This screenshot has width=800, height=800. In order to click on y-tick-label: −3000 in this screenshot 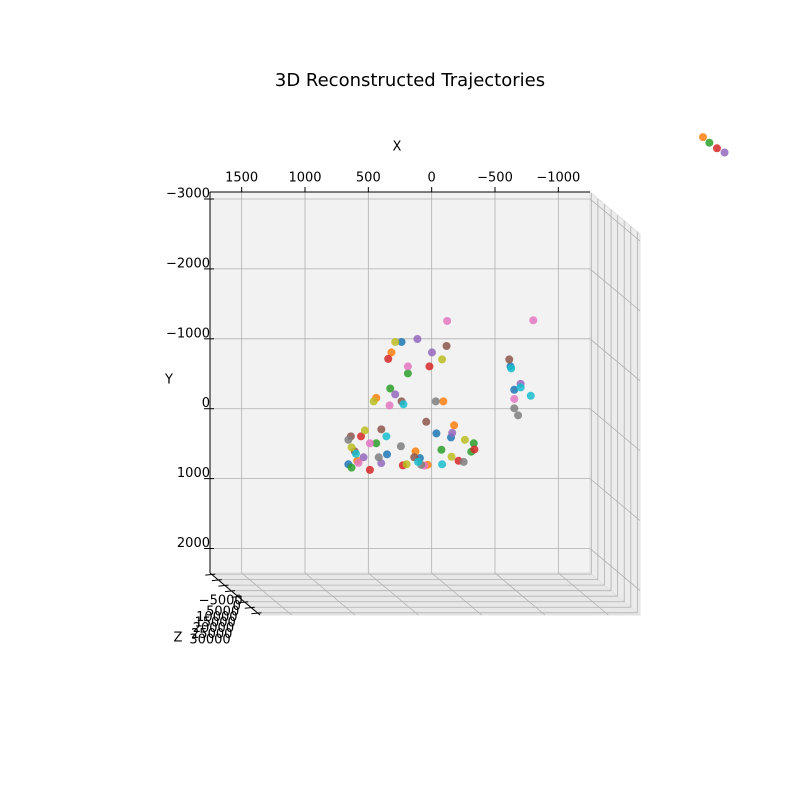, I will do `click(188, 193)`.